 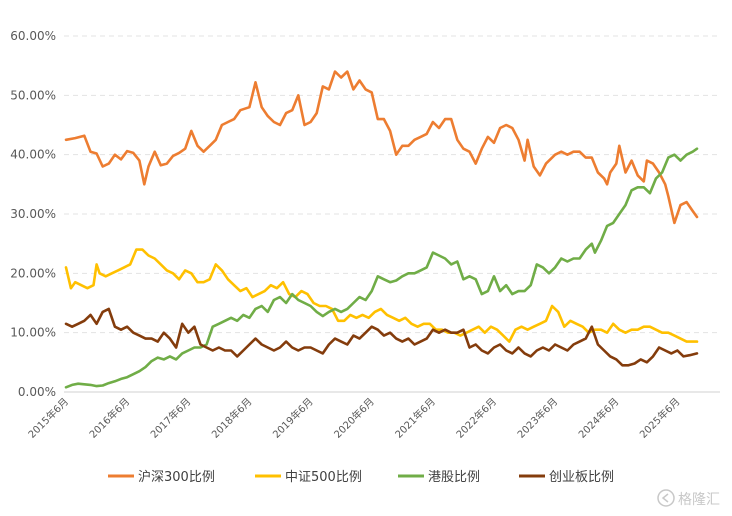 What do you see at coordinates (454, 477) in the screenshot?
I see `legend-label: 港股比例` at bounding box center [454, 477].